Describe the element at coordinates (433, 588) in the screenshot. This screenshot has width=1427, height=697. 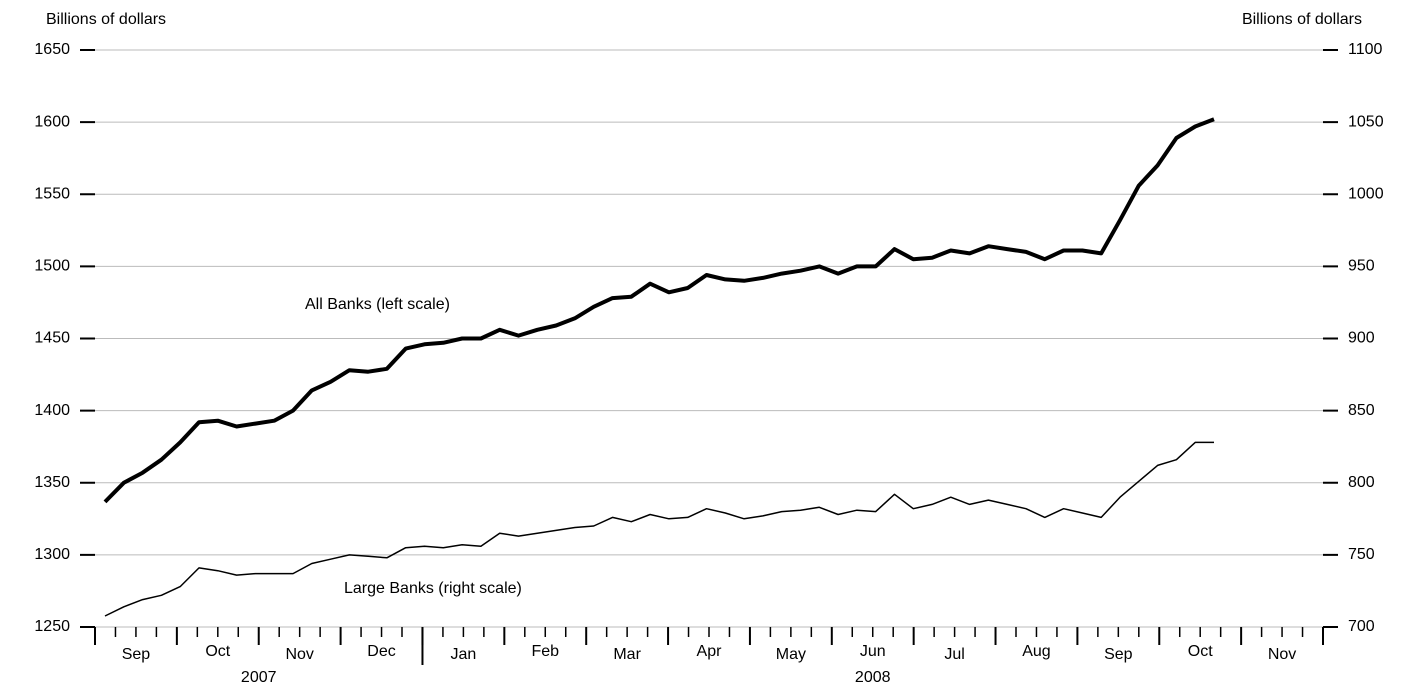
I see `series-label: Large Banks (right scale)` at that location.